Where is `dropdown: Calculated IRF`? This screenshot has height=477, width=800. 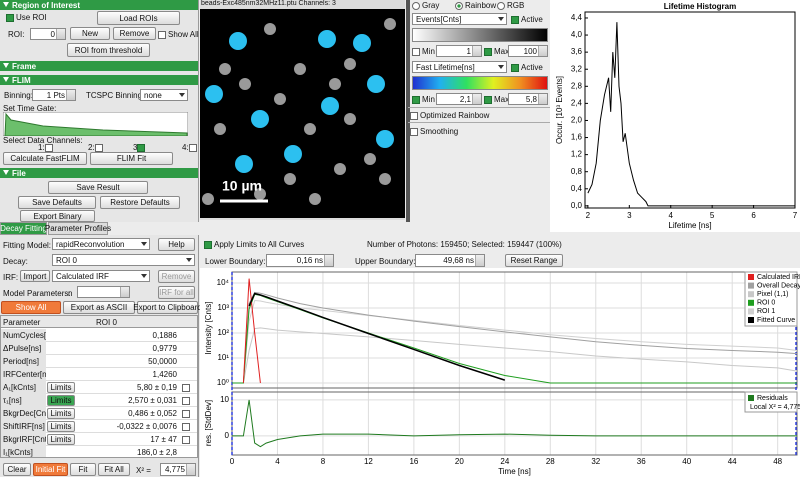
dropdown: Calculated IRF is located at coordinates (101, 276).